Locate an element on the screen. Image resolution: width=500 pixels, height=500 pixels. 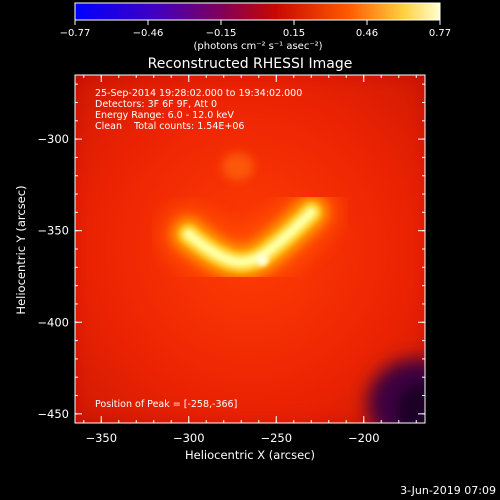
x-tick-label: −250 is located at coordinates (276, 438).